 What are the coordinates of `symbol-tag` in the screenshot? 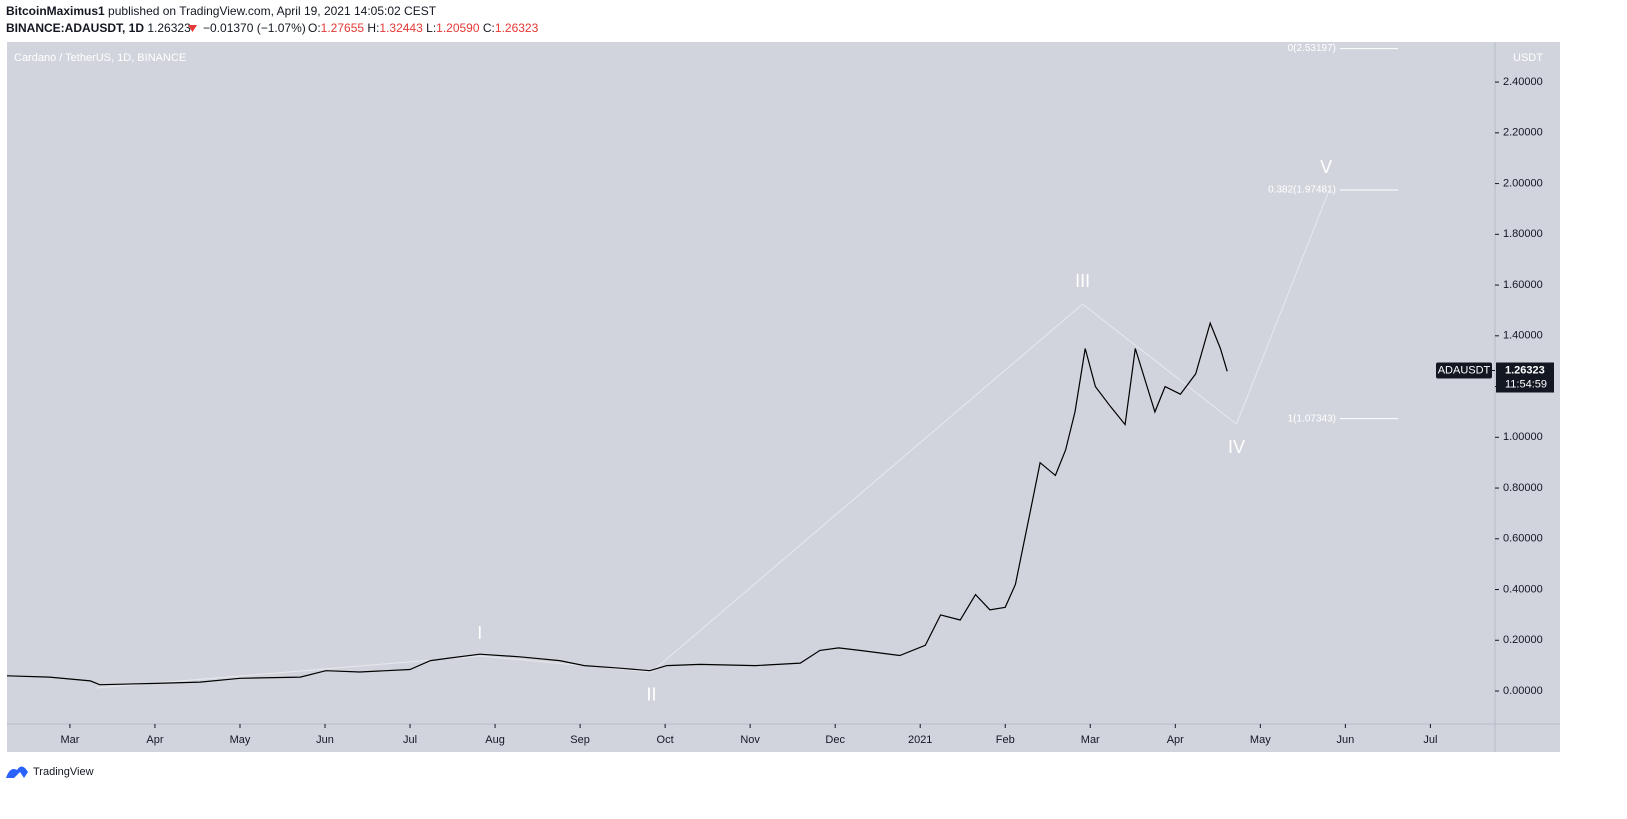 It's located at (1464, 370).